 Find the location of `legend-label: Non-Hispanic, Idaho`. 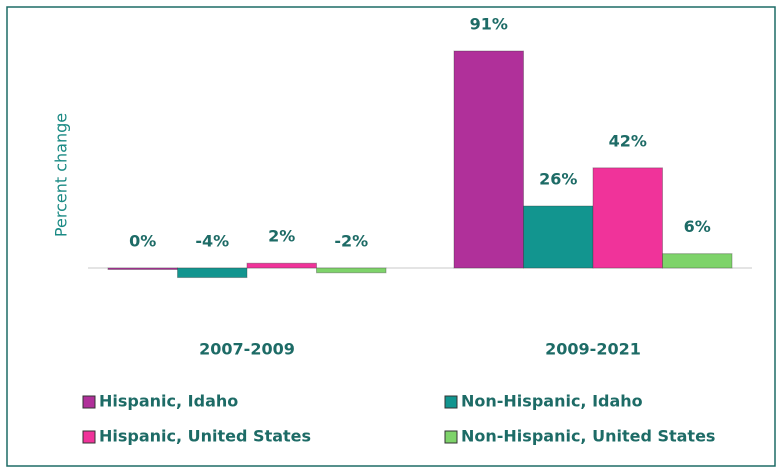

legend-label: Non-Hispanic, Idaho is located at coordinates (552, 401).